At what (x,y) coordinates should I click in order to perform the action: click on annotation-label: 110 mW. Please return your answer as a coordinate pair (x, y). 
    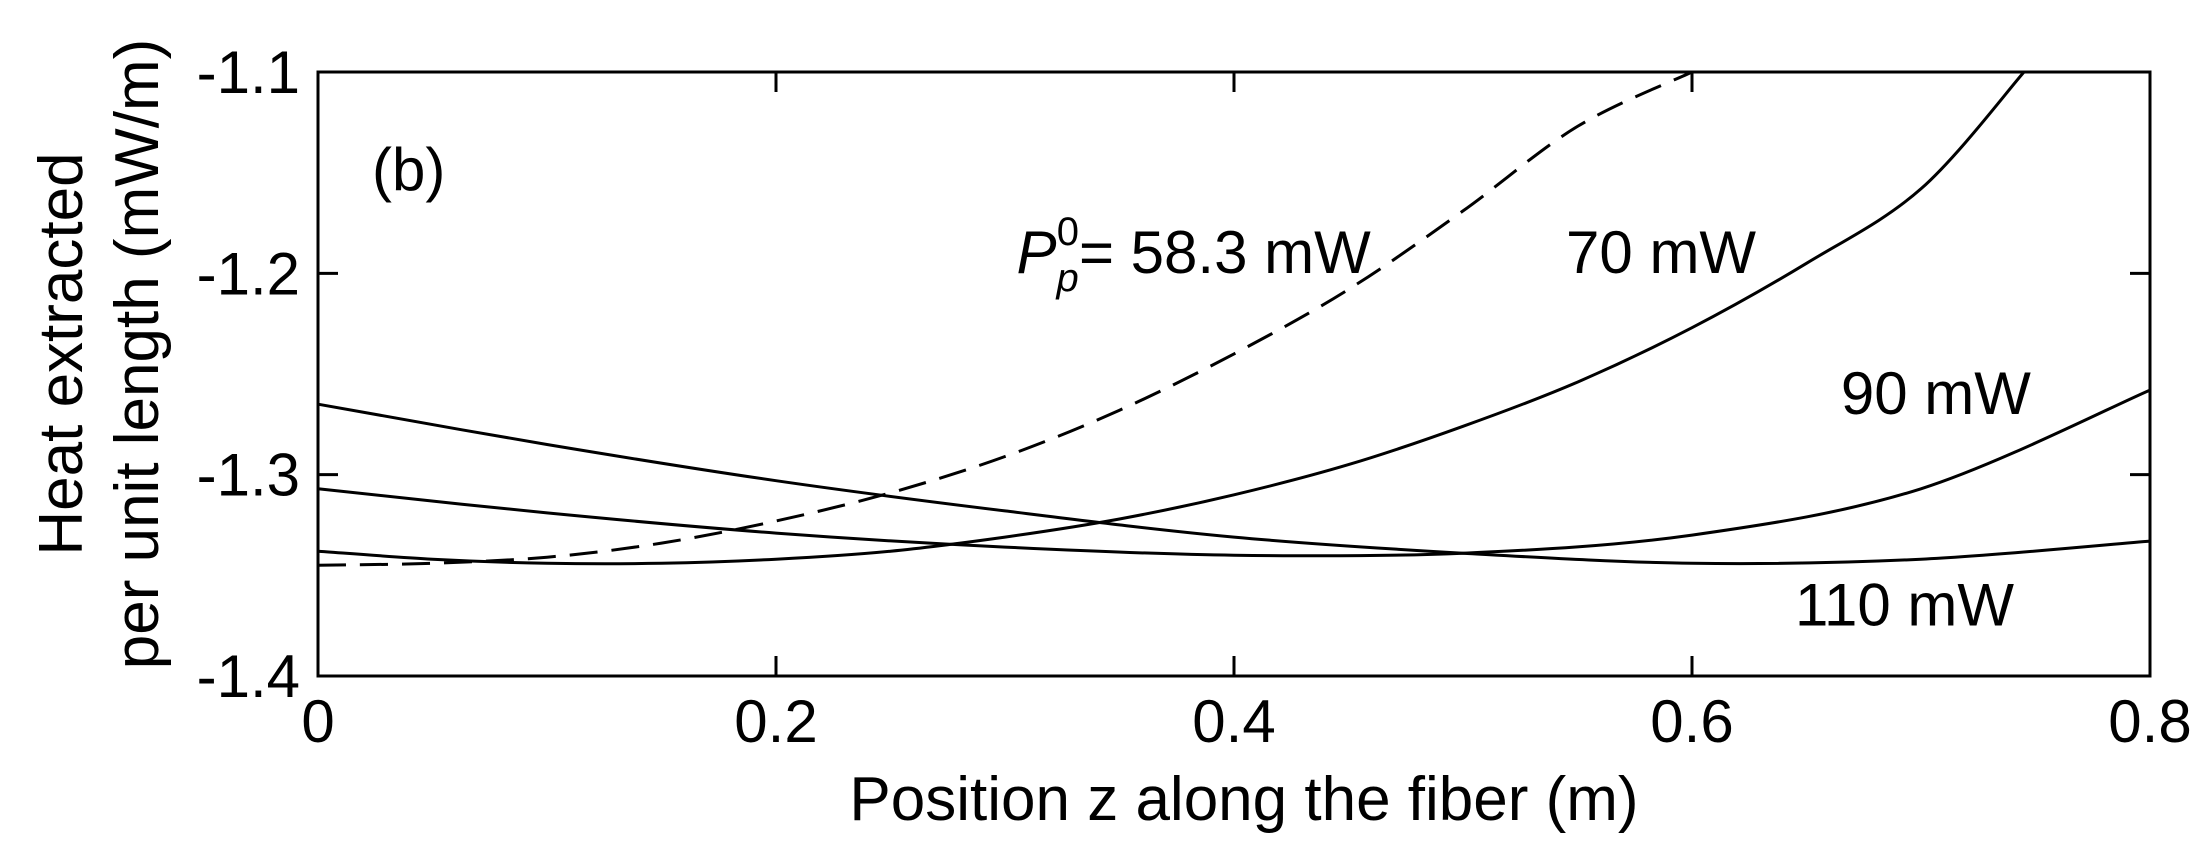
    Looking at the image, I should click on (1904, 605).